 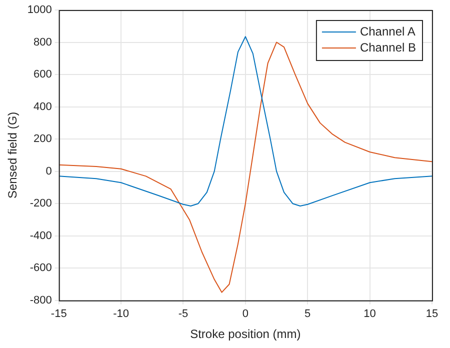 What do you see at coordinates (58, 314) in the screenshot?
I see `x-tick-label: -15` at bounding box center [58, 314].